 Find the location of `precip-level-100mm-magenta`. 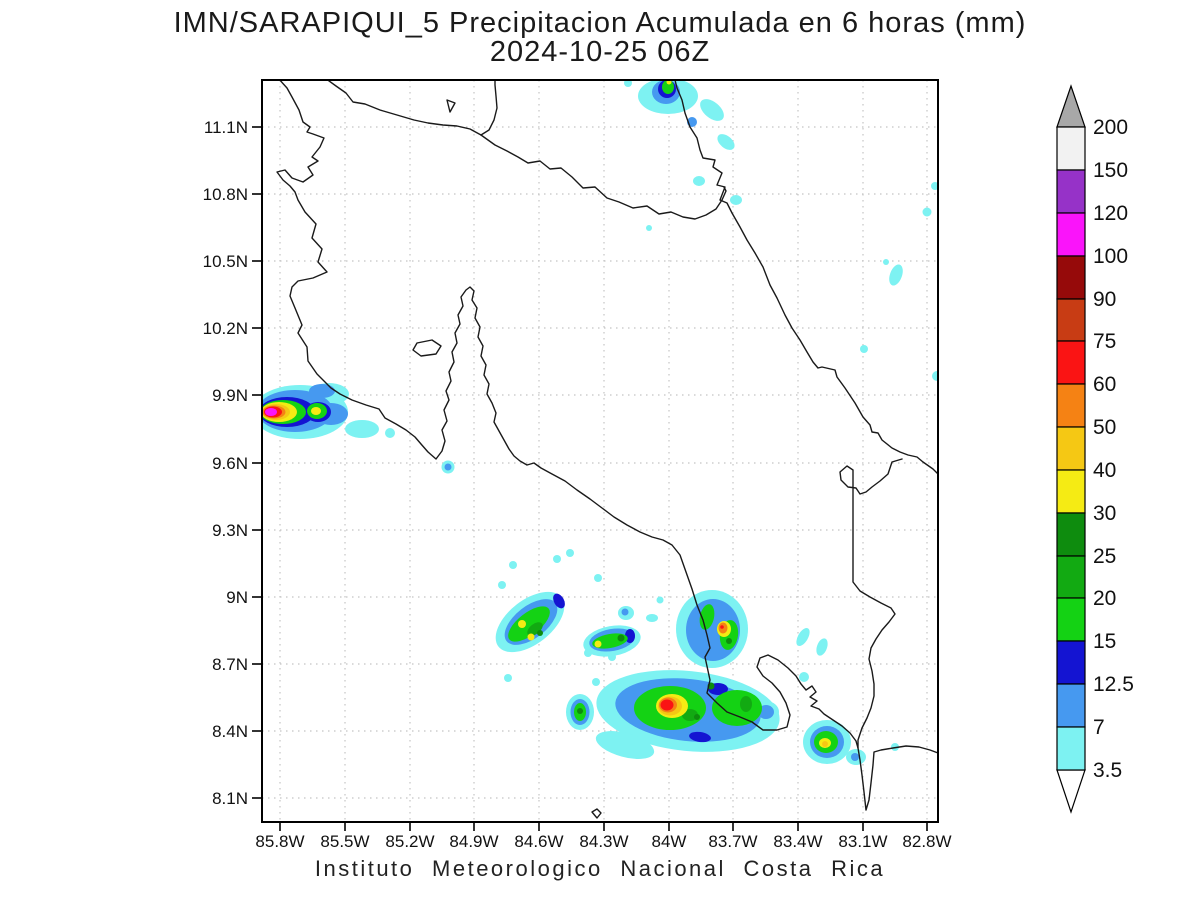

precip-level-100mm-magenta is located at coordinates (271, 412).